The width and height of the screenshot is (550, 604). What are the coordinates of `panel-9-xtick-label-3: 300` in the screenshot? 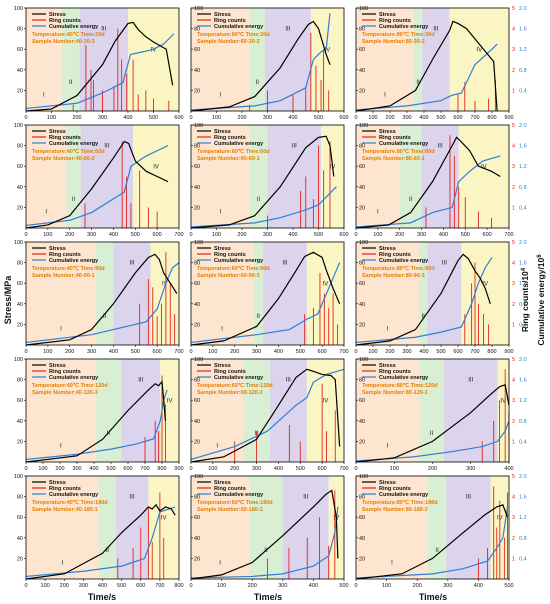 It's located at (406, 352).